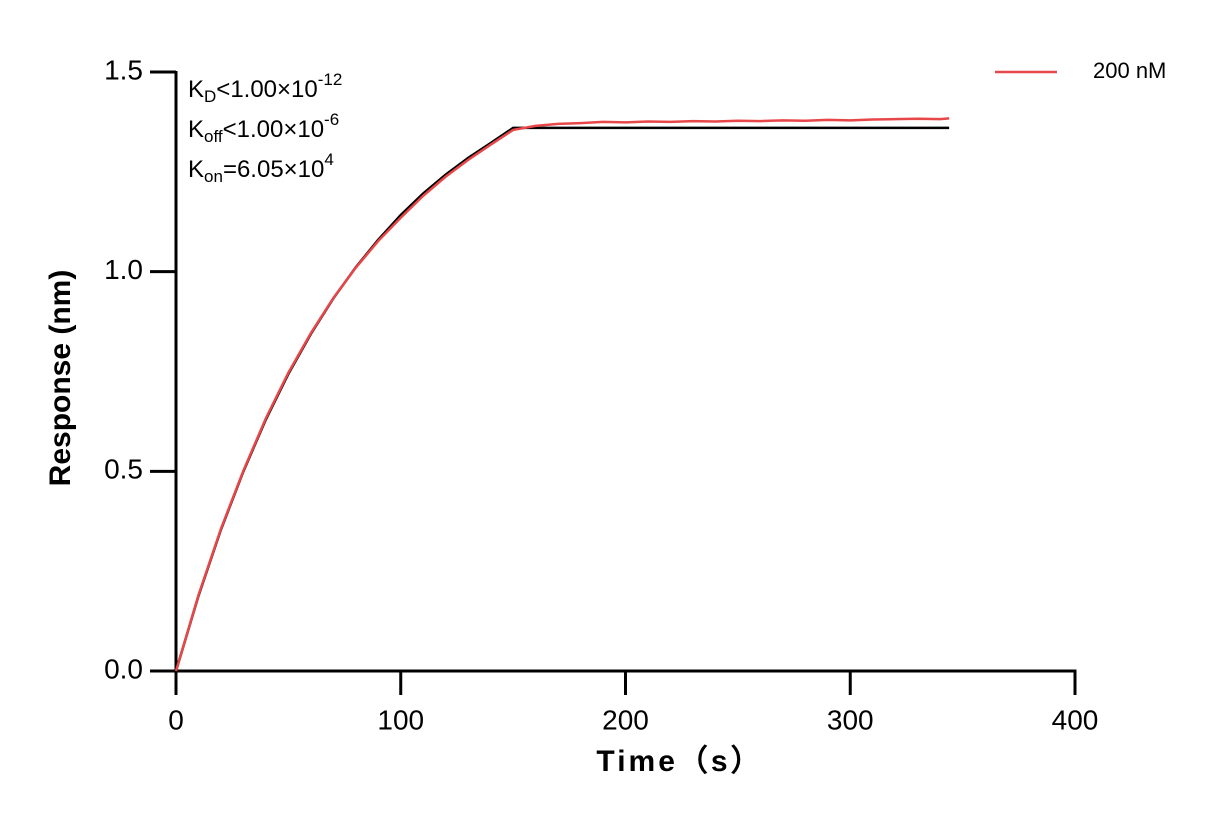 The image size is (1220, 825). I want to click on annotation: Kon=6.05×104, so click(261, 168).